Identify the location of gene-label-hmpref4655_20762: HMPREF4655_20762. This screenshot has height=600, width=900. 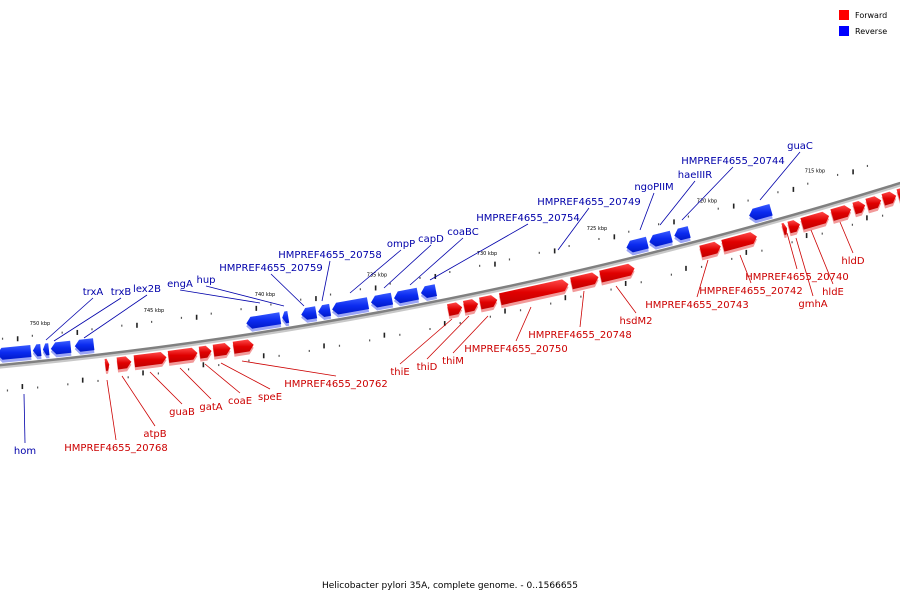
(314, 375).